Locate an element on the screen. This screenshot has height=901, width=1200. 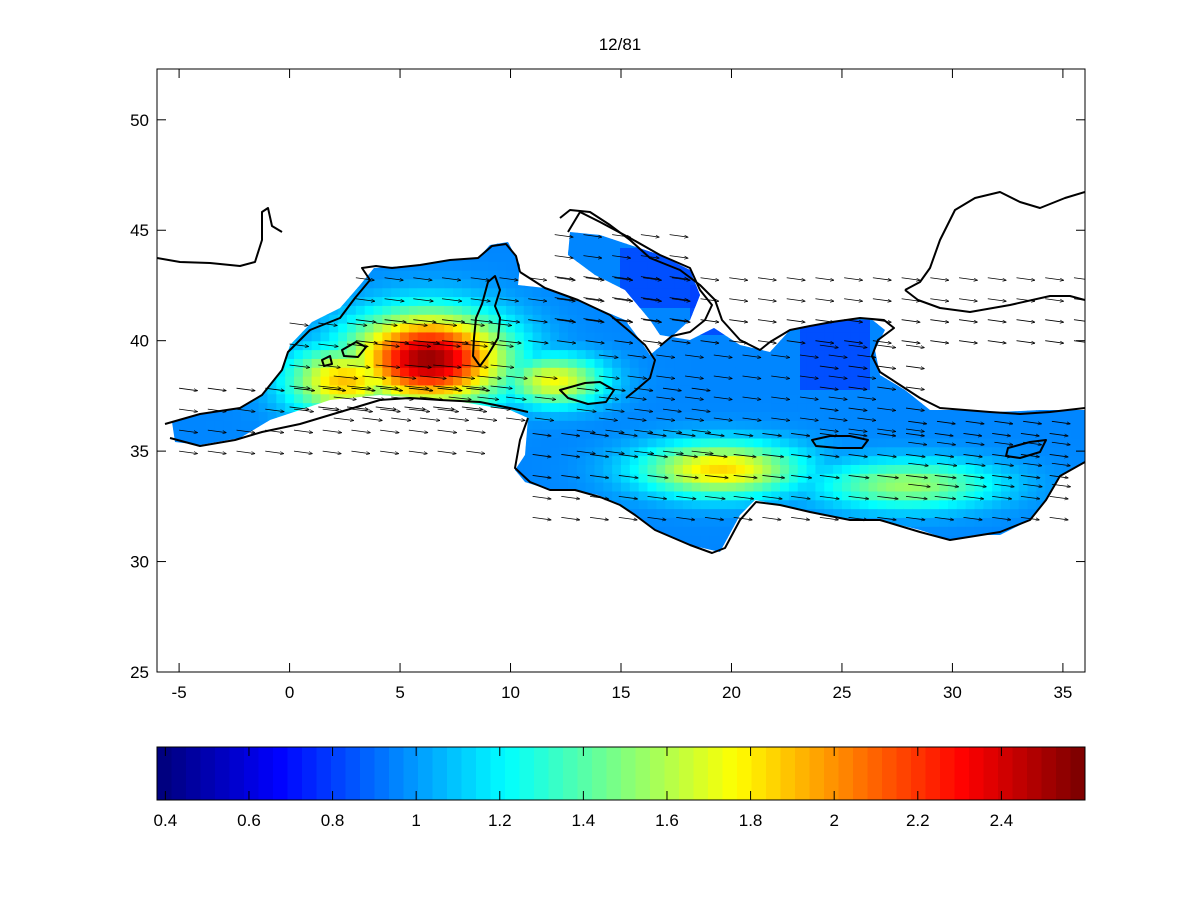
map-title: 12/81 is located at coordinates (620, 44).